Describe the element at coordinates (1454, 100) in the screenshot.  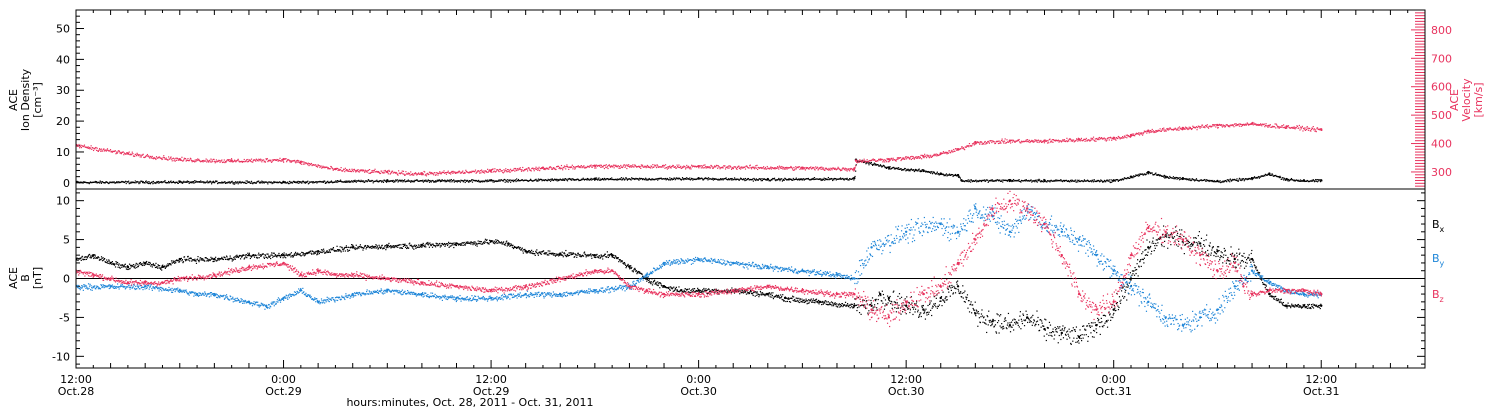
I see `axis-label-line: ACE` at that location.